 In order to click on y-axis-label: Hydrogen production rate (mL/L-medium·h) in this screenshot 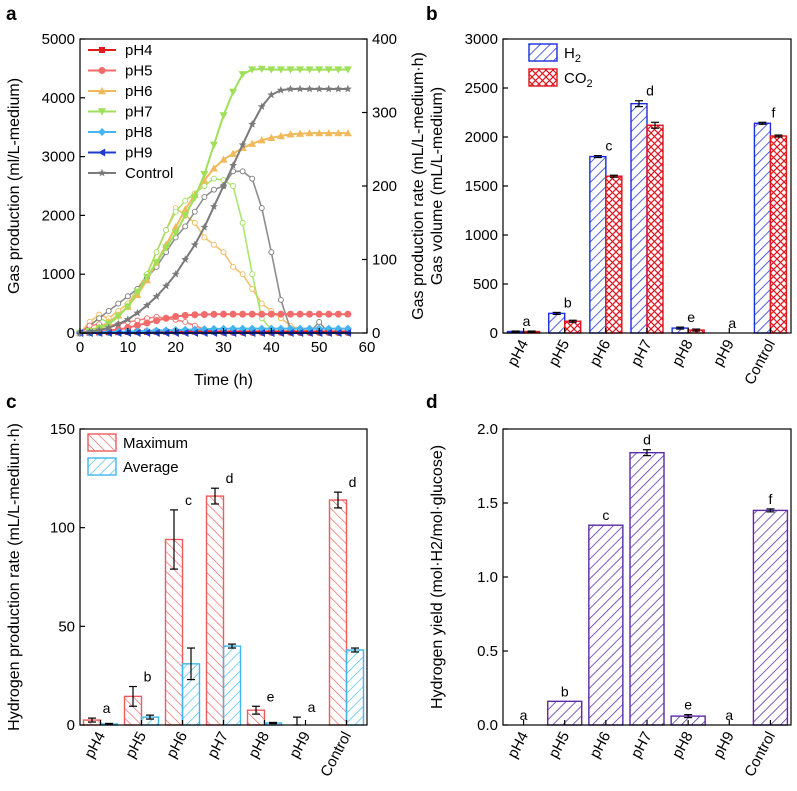, I will do `click(14, 577)`.